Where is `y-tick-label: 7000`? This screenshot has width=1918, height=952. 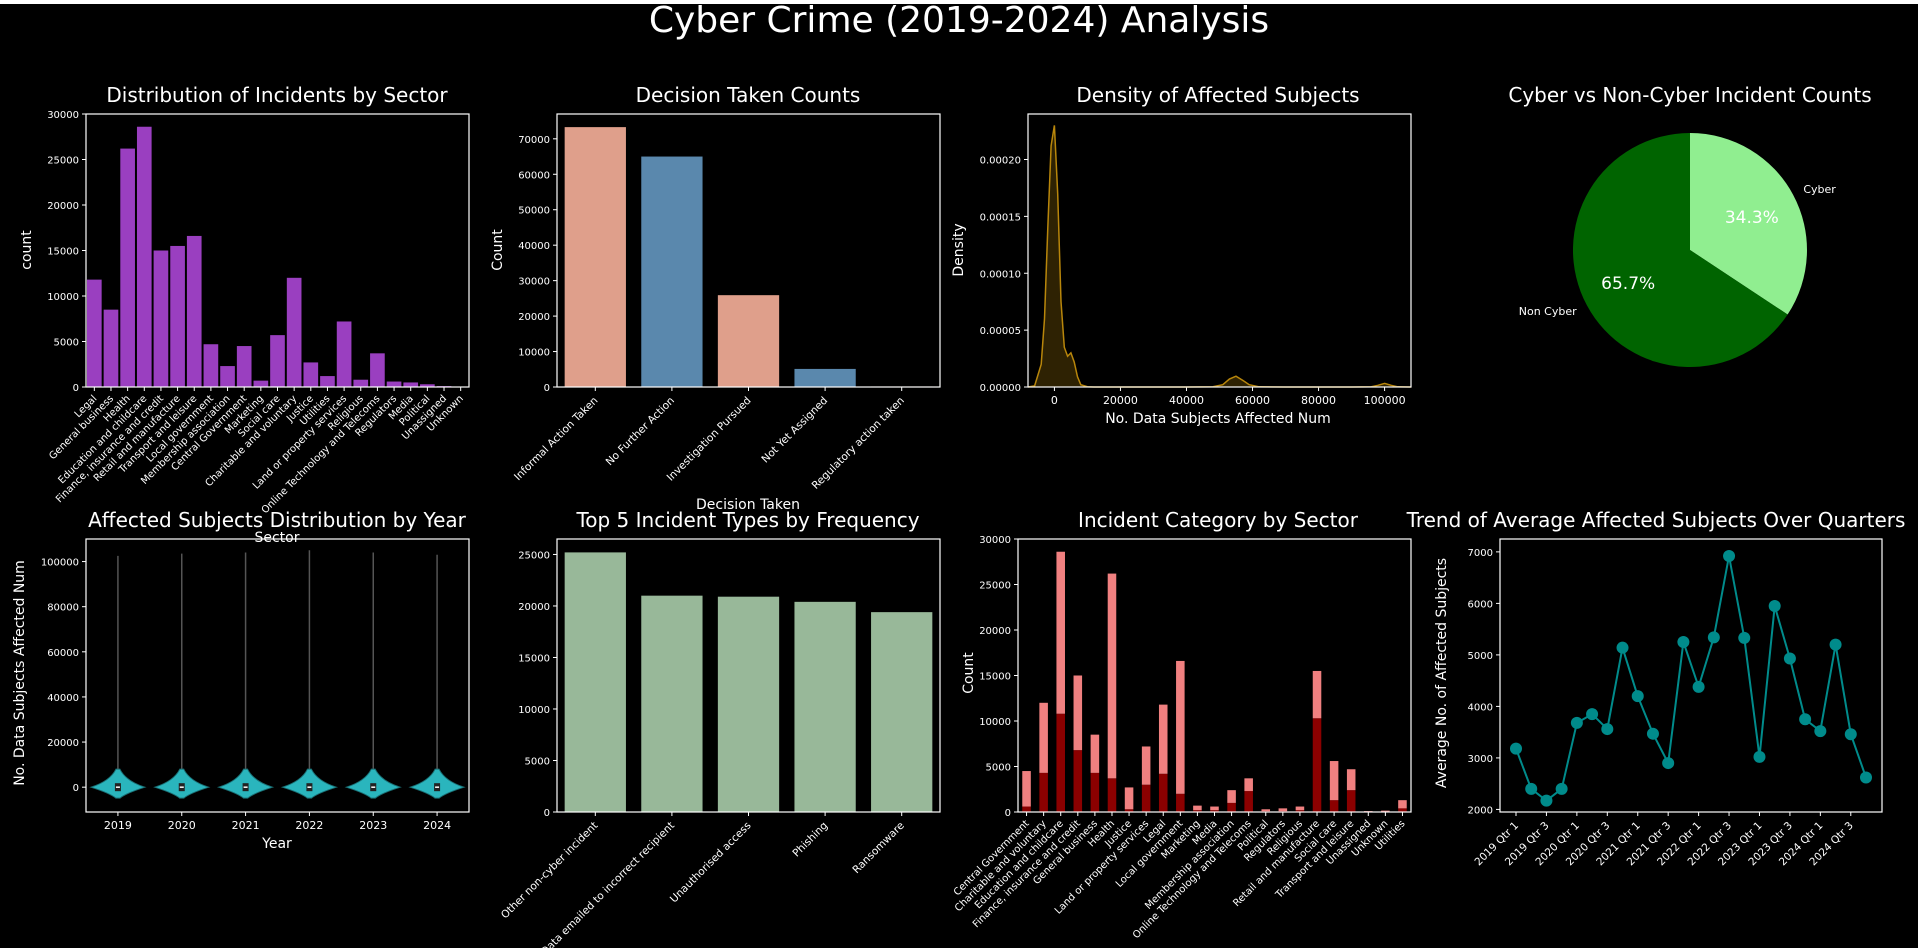
y-tick-label: 7000 is located at coordinates (1480, 553).